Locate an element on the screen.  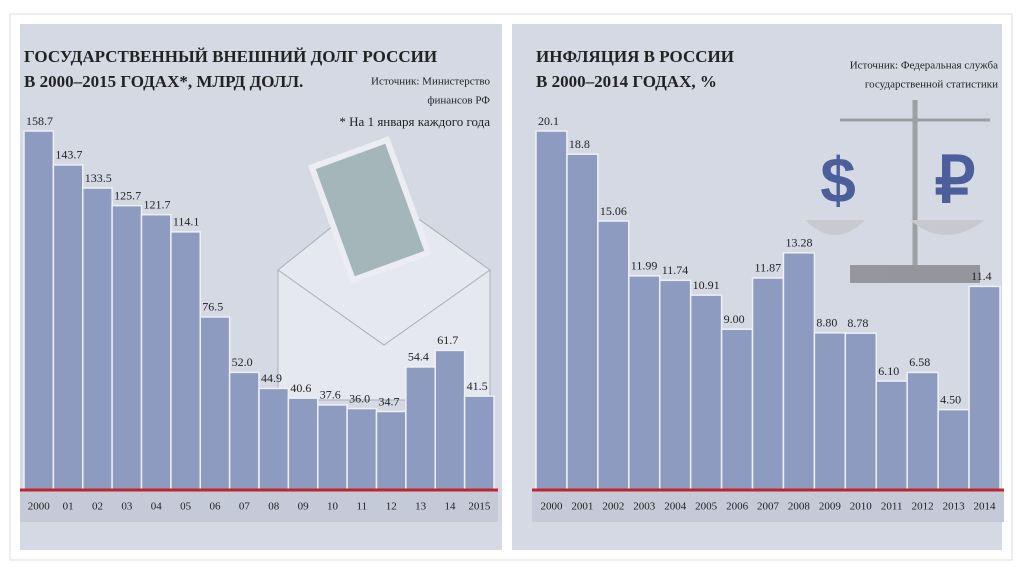
value-label: 8.78 is located at coordinates (857, 323).